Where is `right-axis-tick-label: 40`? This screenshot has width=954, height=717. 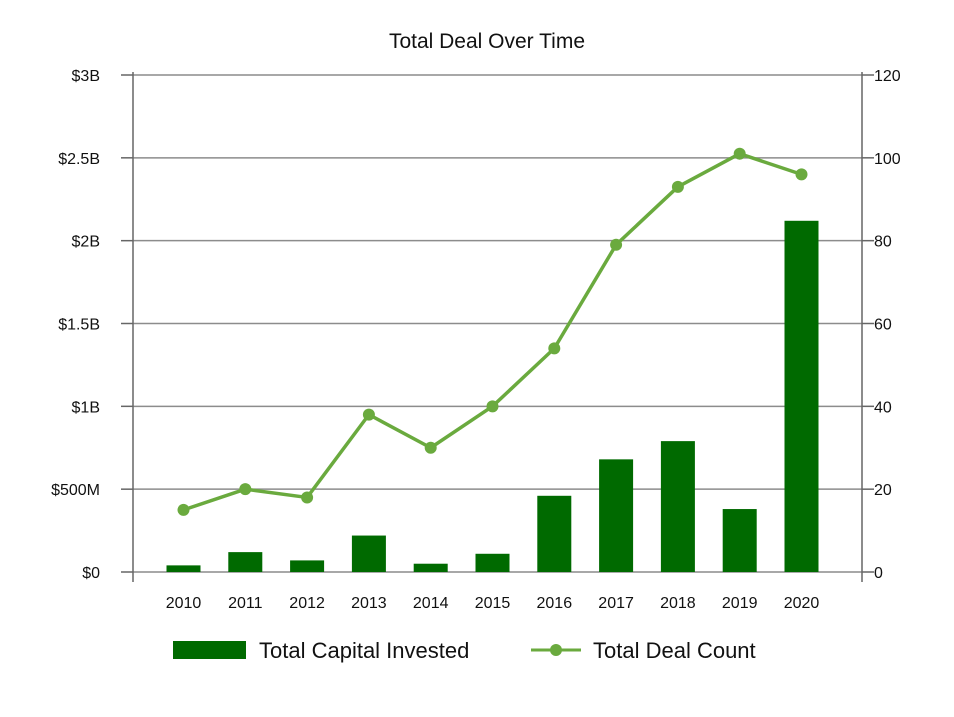 right-axis-tick-label: 40 is located at coordinates (883, 407).